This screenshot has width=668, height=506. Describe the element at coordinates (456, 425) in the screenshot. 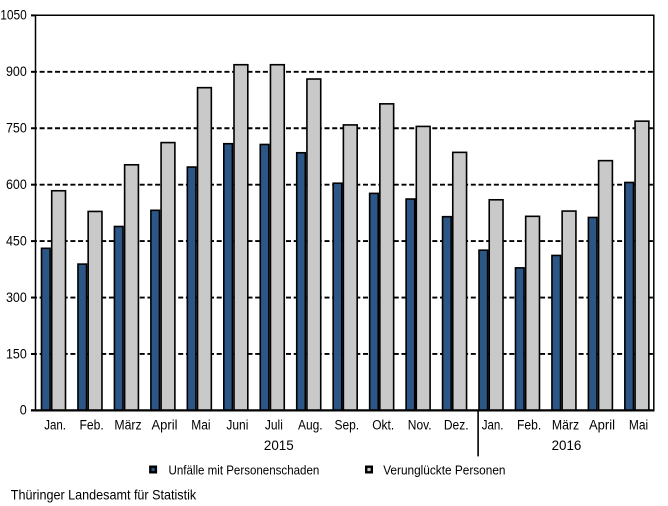

I see `svg-text: Dez.` at that location.